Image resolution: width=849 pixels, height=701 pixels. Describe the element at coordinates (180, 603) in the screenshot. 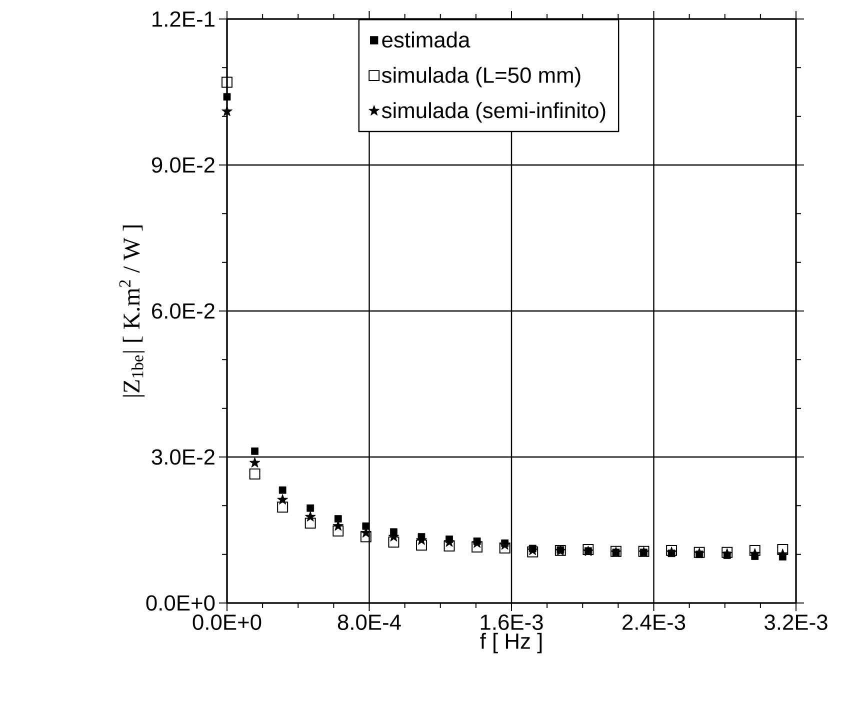

I see `y-tick-label: 0.0E+0` at that location.